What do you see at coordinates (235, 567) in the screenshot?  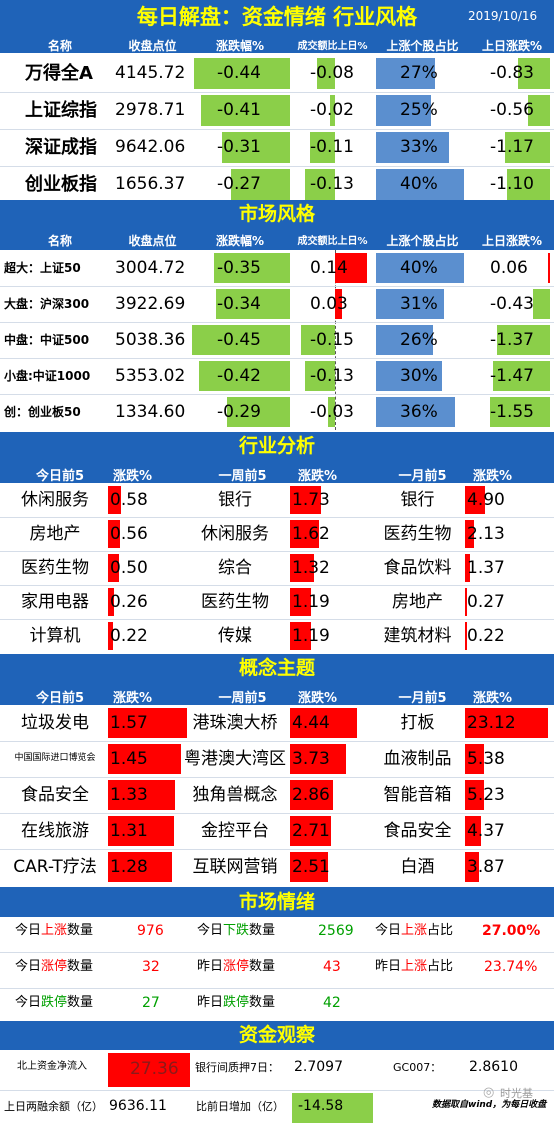 I see `sector-name: 综合` at bounding box center [235, 567].